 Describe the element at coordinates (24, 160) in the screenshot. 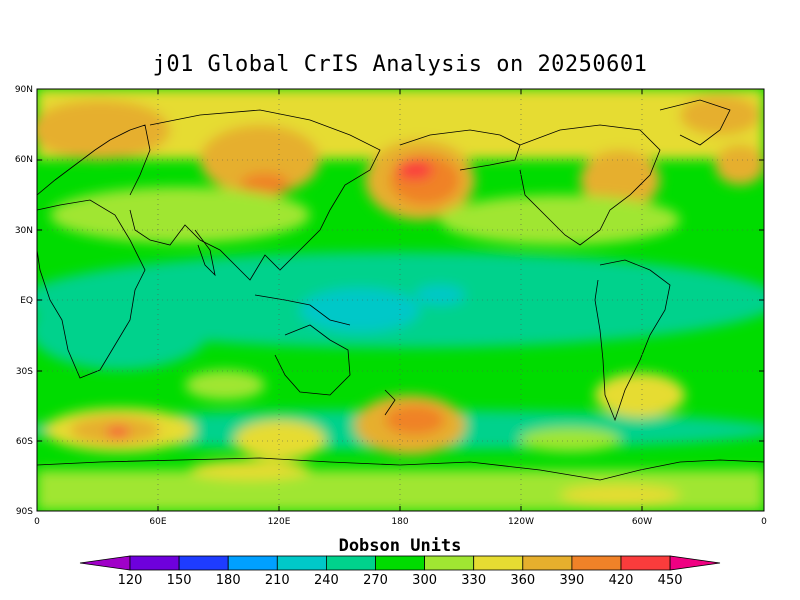

I see `lat-label-60n: 60N` at that location.